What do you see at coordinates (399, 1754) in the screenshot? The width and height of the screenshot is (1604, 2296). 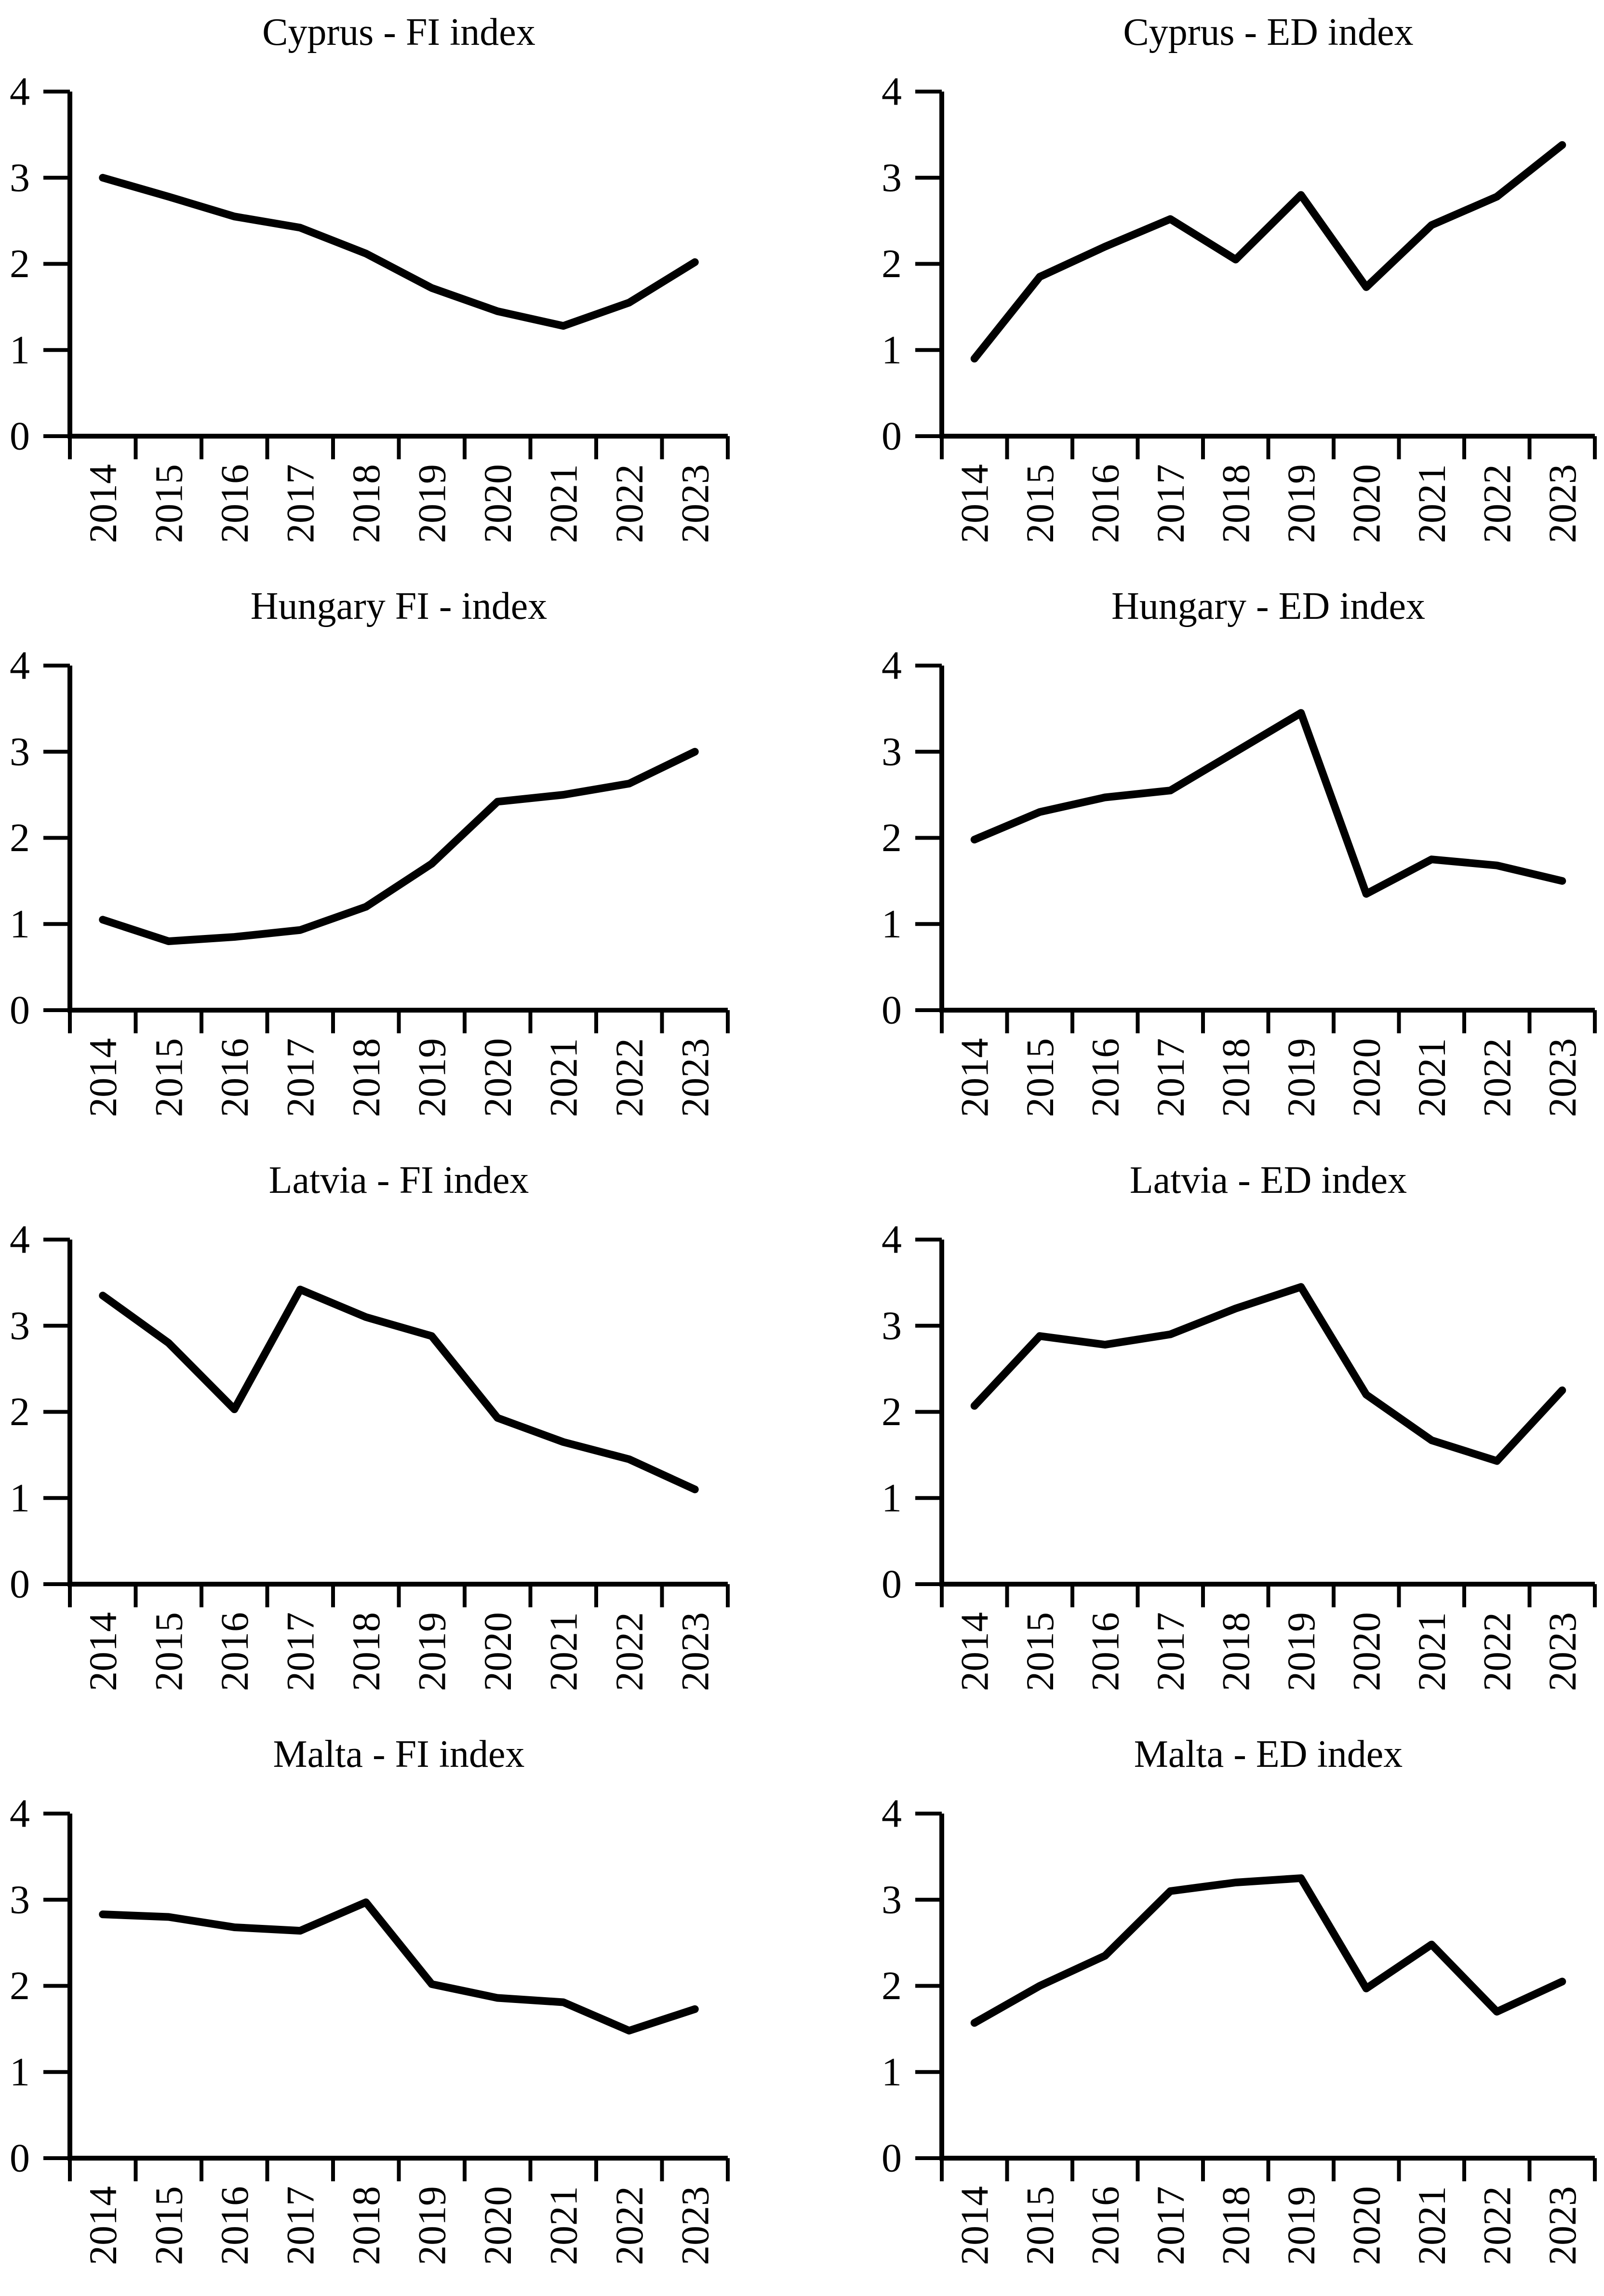 I see `chart-title: Malta - FI index` at bounding box center [399, 1754].